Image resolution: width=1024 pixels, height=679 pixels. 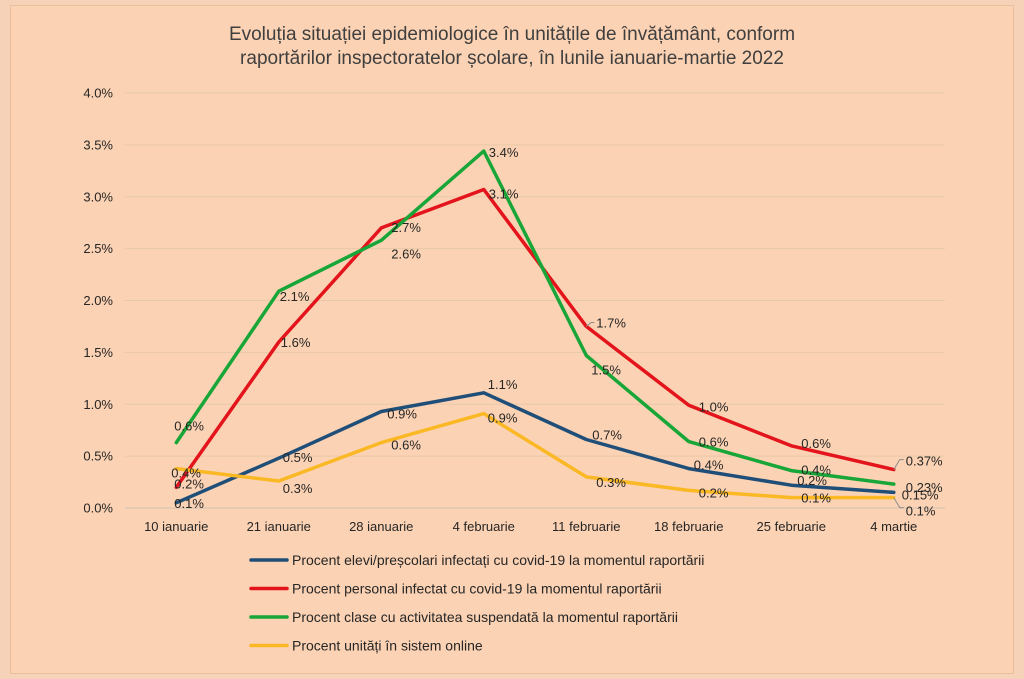 I want to click on y-tick-label: 0.5%, so click(x=98, y=456).